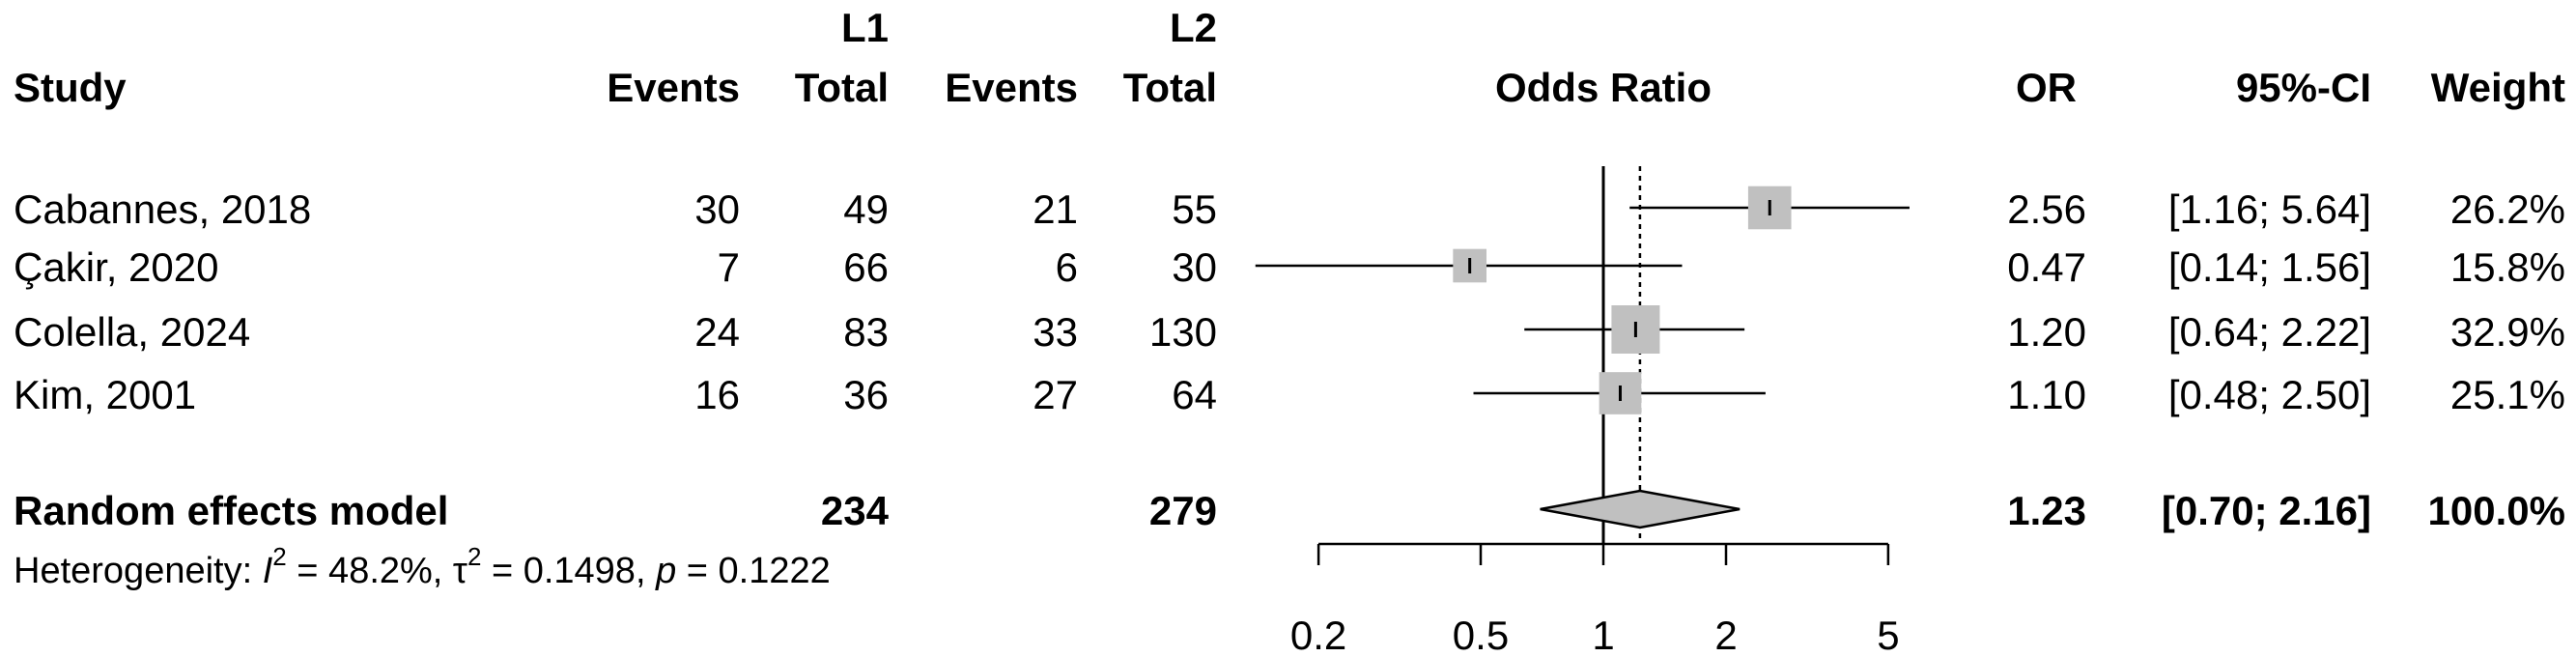 The image size is (2576, 657). What do you see at coordinates (1725, 635) in the screenshot?
I see `x-axis-tick-label: 2` at bounding box center [1725, 635].